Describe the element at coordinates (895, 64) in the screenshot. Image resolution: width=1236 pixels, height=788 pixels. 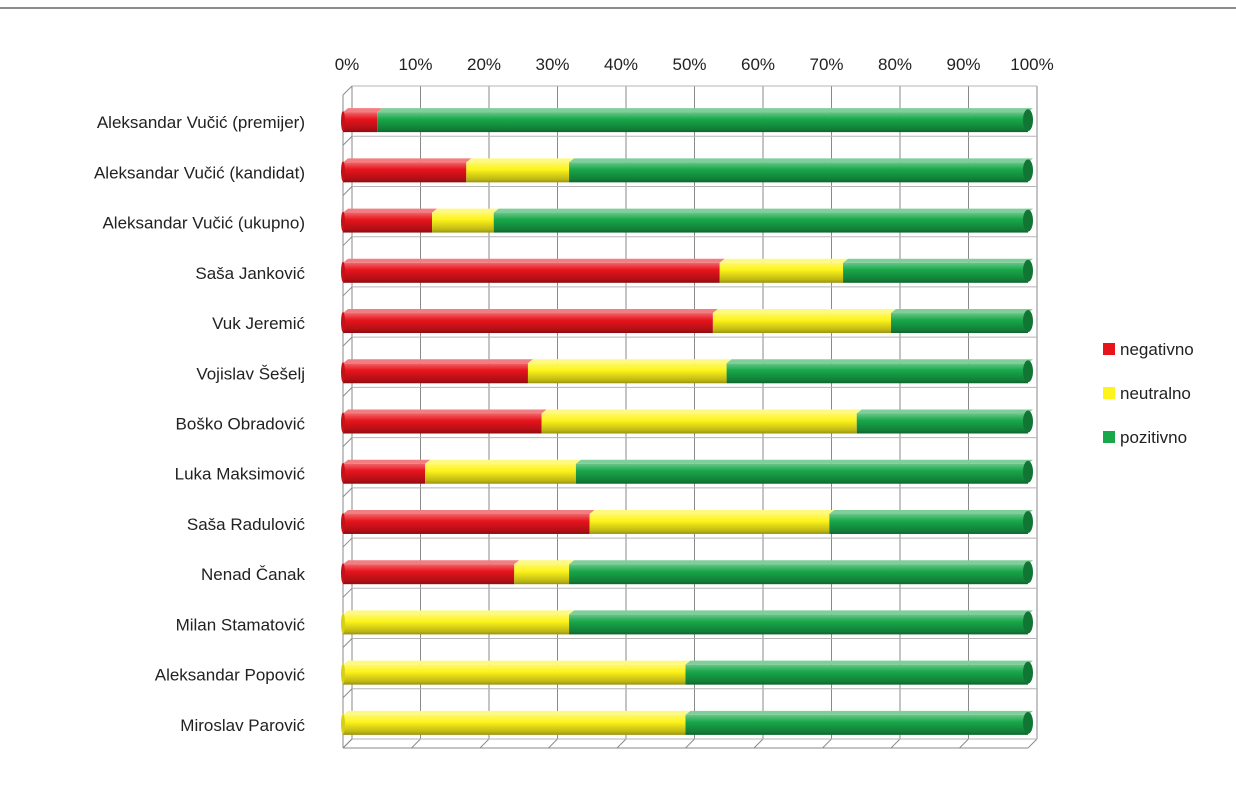
I see `x-tick-label: 80%` at that location.